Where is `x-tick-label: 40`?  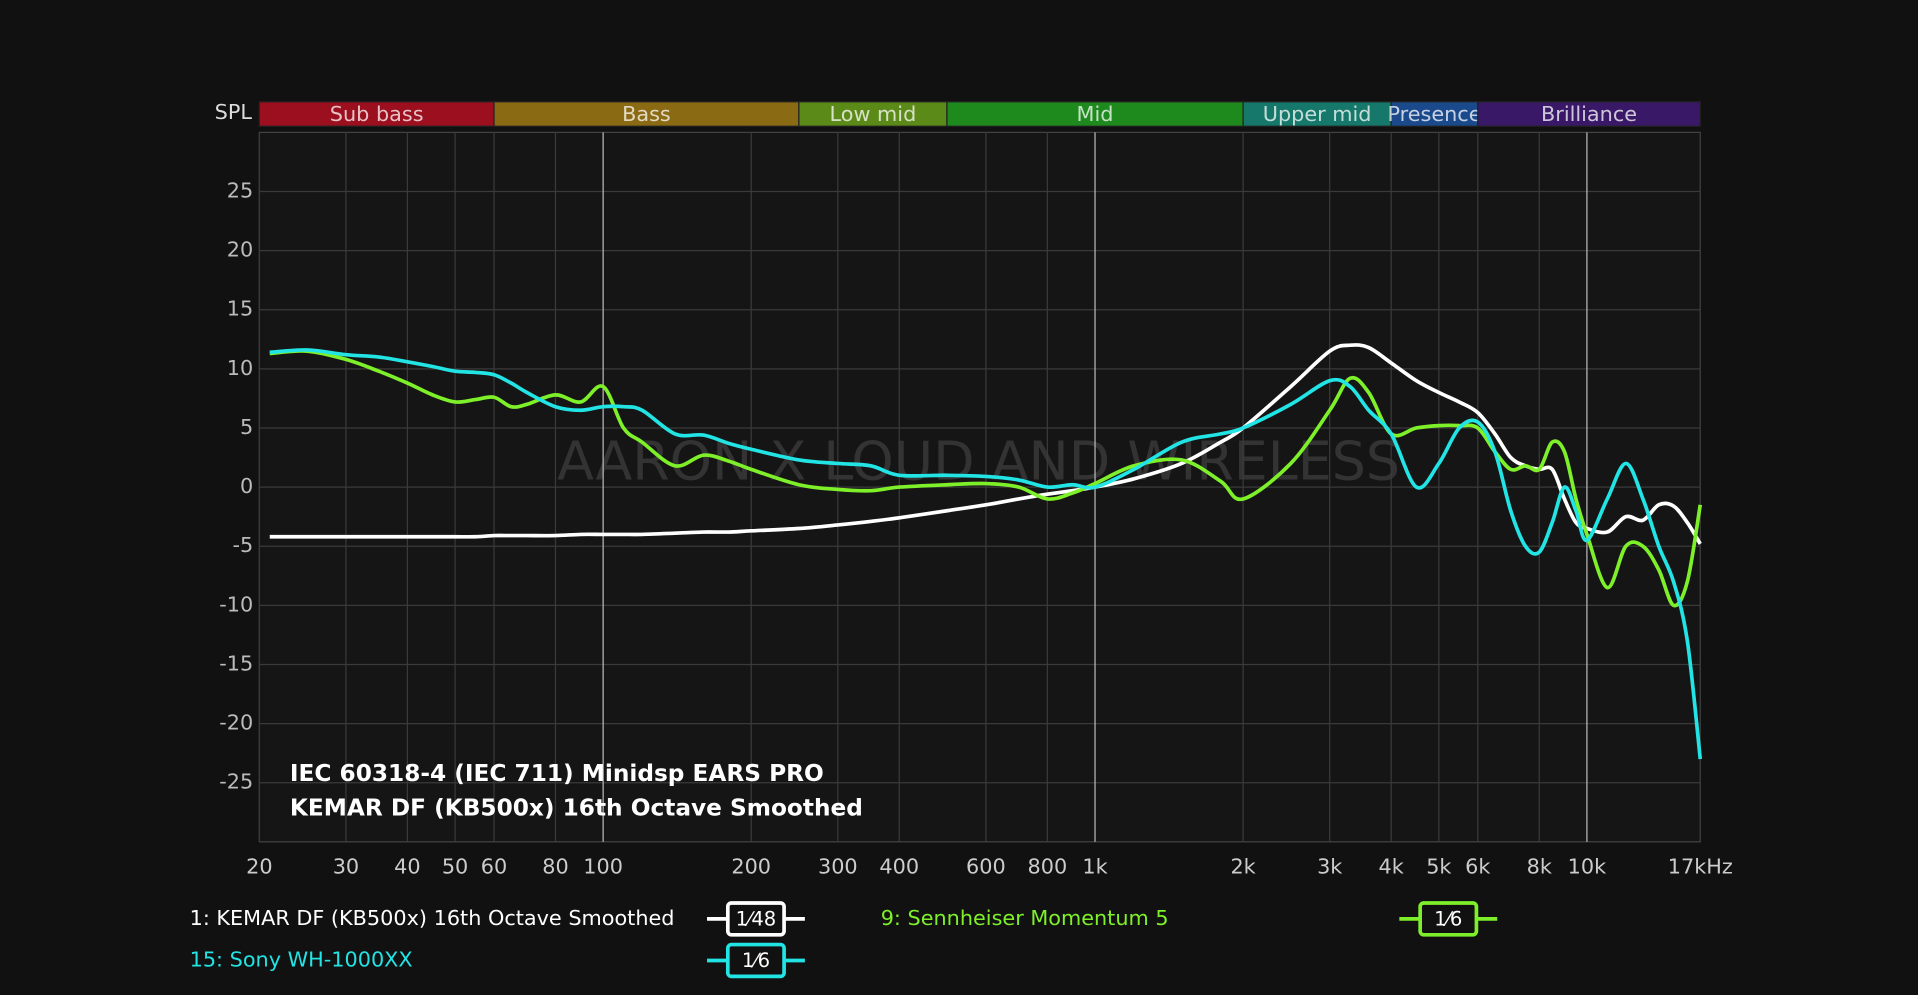 x-tick-label: 40 is located at coordinates (407, 867).